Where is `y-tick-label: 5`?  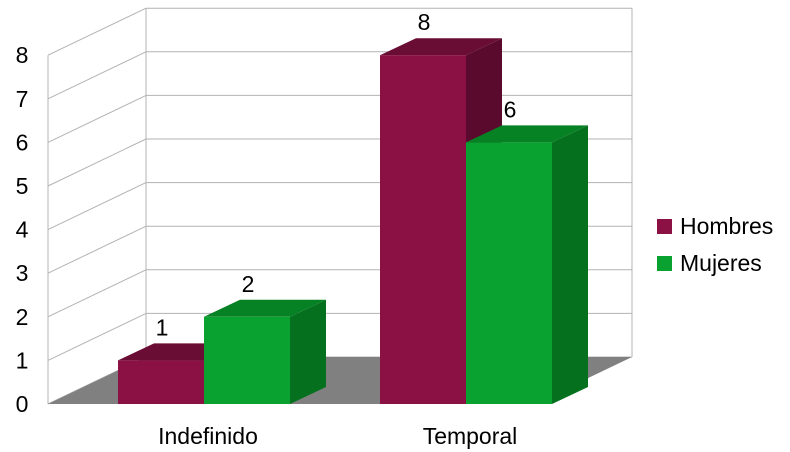 y-tick-label: 5 is located at coordinates (22, 186).